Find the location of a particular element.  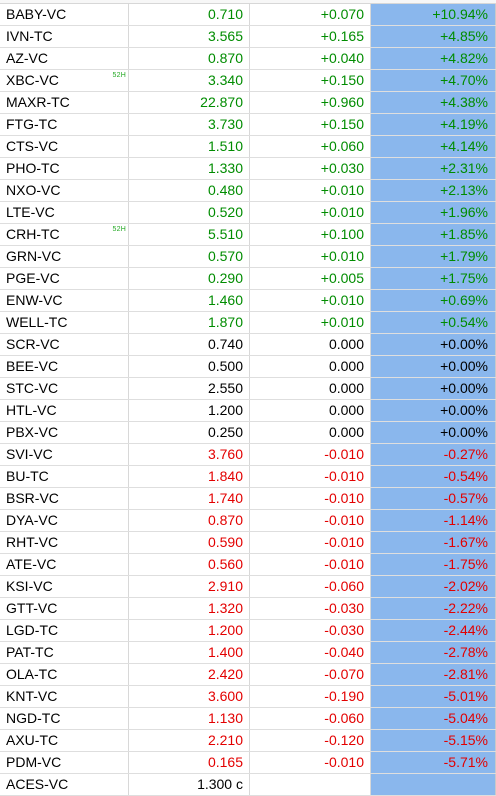

symbol-cell: ACES-VC is located at coordinates (64, 784).